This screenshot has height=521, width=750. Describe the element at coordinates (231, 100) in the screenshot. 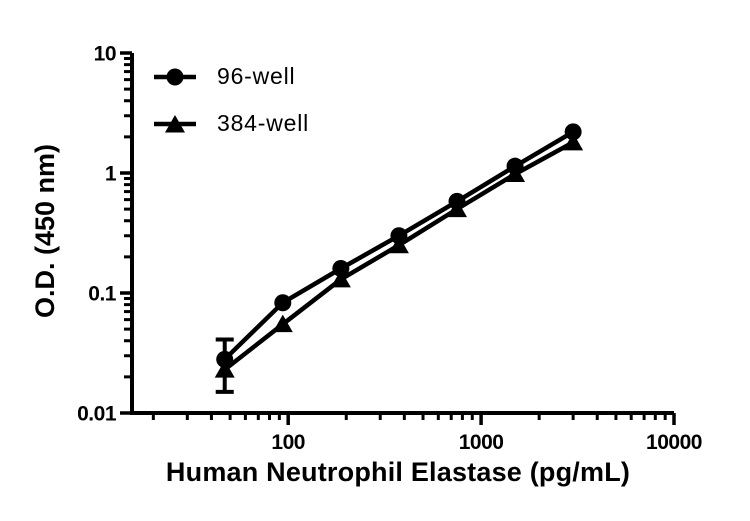

I see `legend: 96-well 384-well` at that location.